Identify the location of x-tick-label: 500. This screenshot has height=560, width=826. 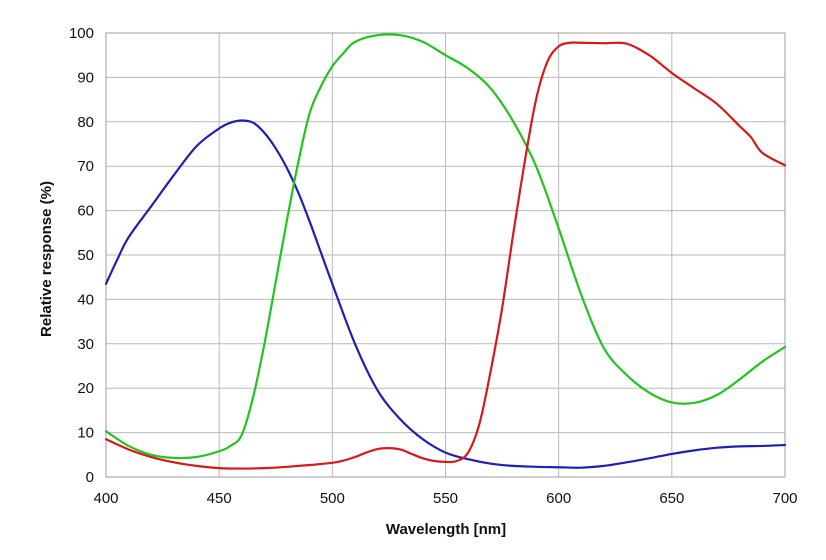
(332, 498).